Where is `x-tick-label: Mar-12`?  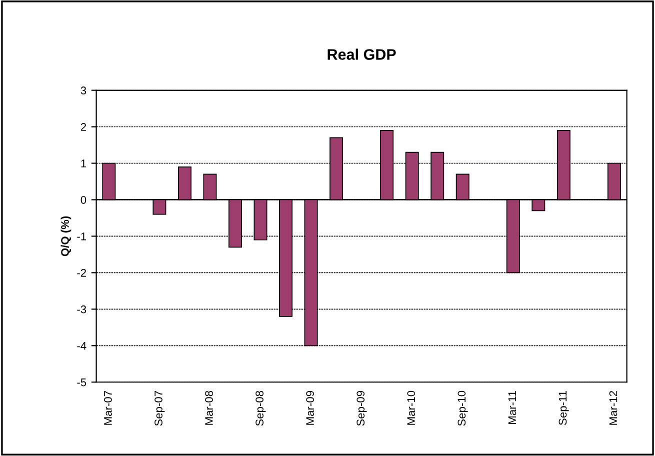 x-tick-label: Mar-12 is located at coordinates (613, 408).